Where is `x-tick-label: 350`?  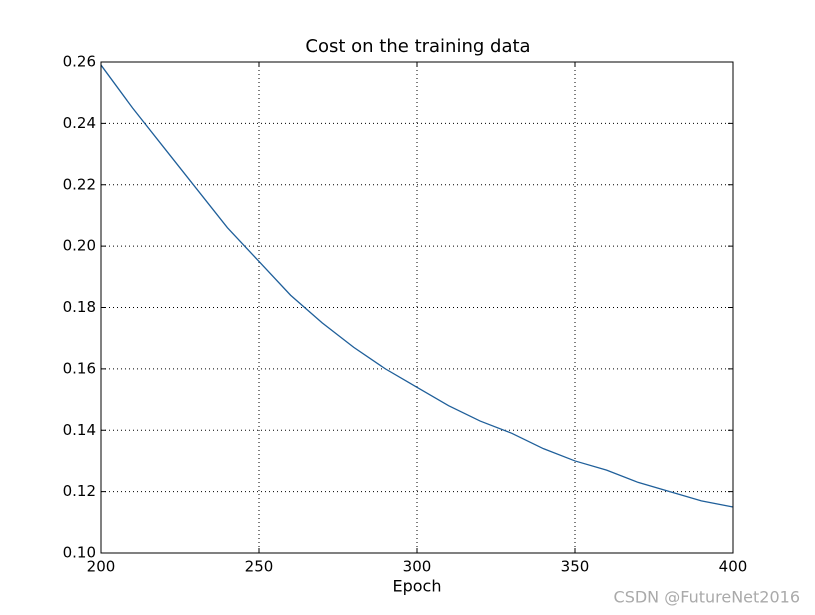
x-tick-label: 350 is located at coordinates (575, 567).